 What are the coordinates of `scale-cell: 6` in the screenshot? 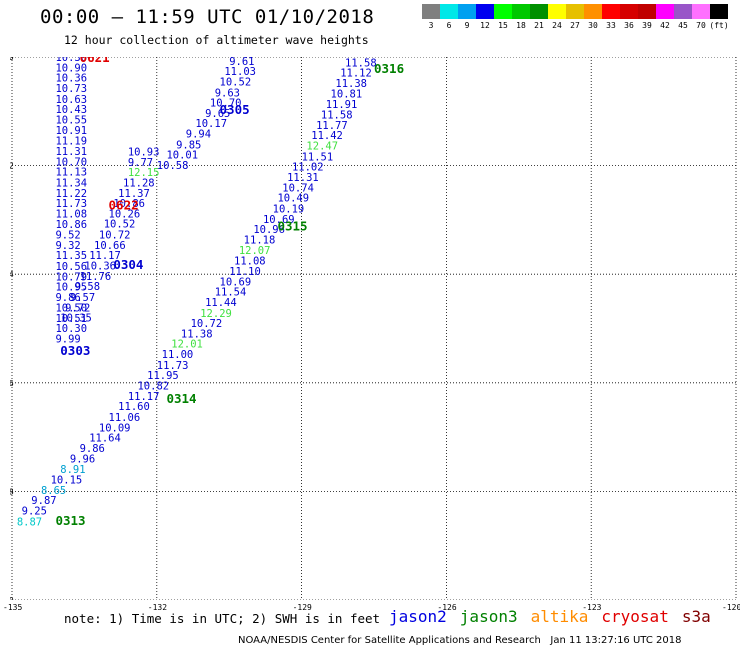 It's located at (449, 17).